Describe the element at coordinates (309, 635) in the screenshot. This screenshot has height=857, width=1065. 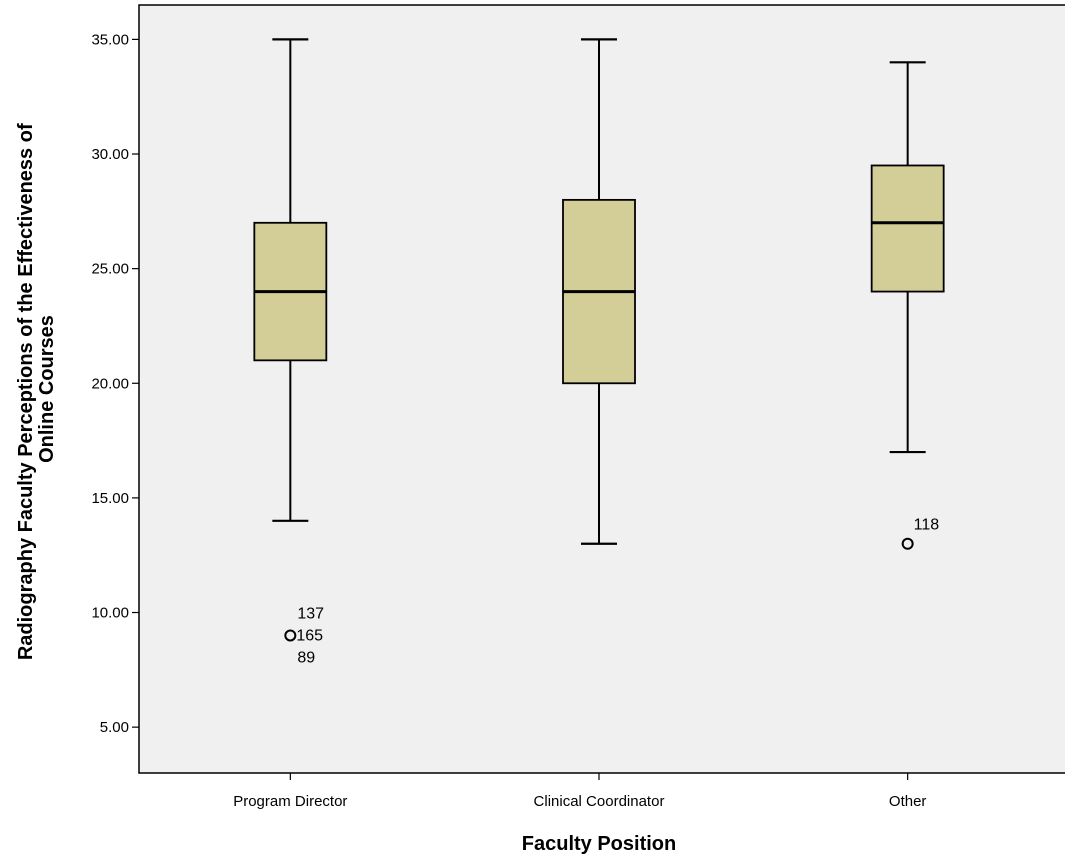
I see `outlier-label: 165` at that location.